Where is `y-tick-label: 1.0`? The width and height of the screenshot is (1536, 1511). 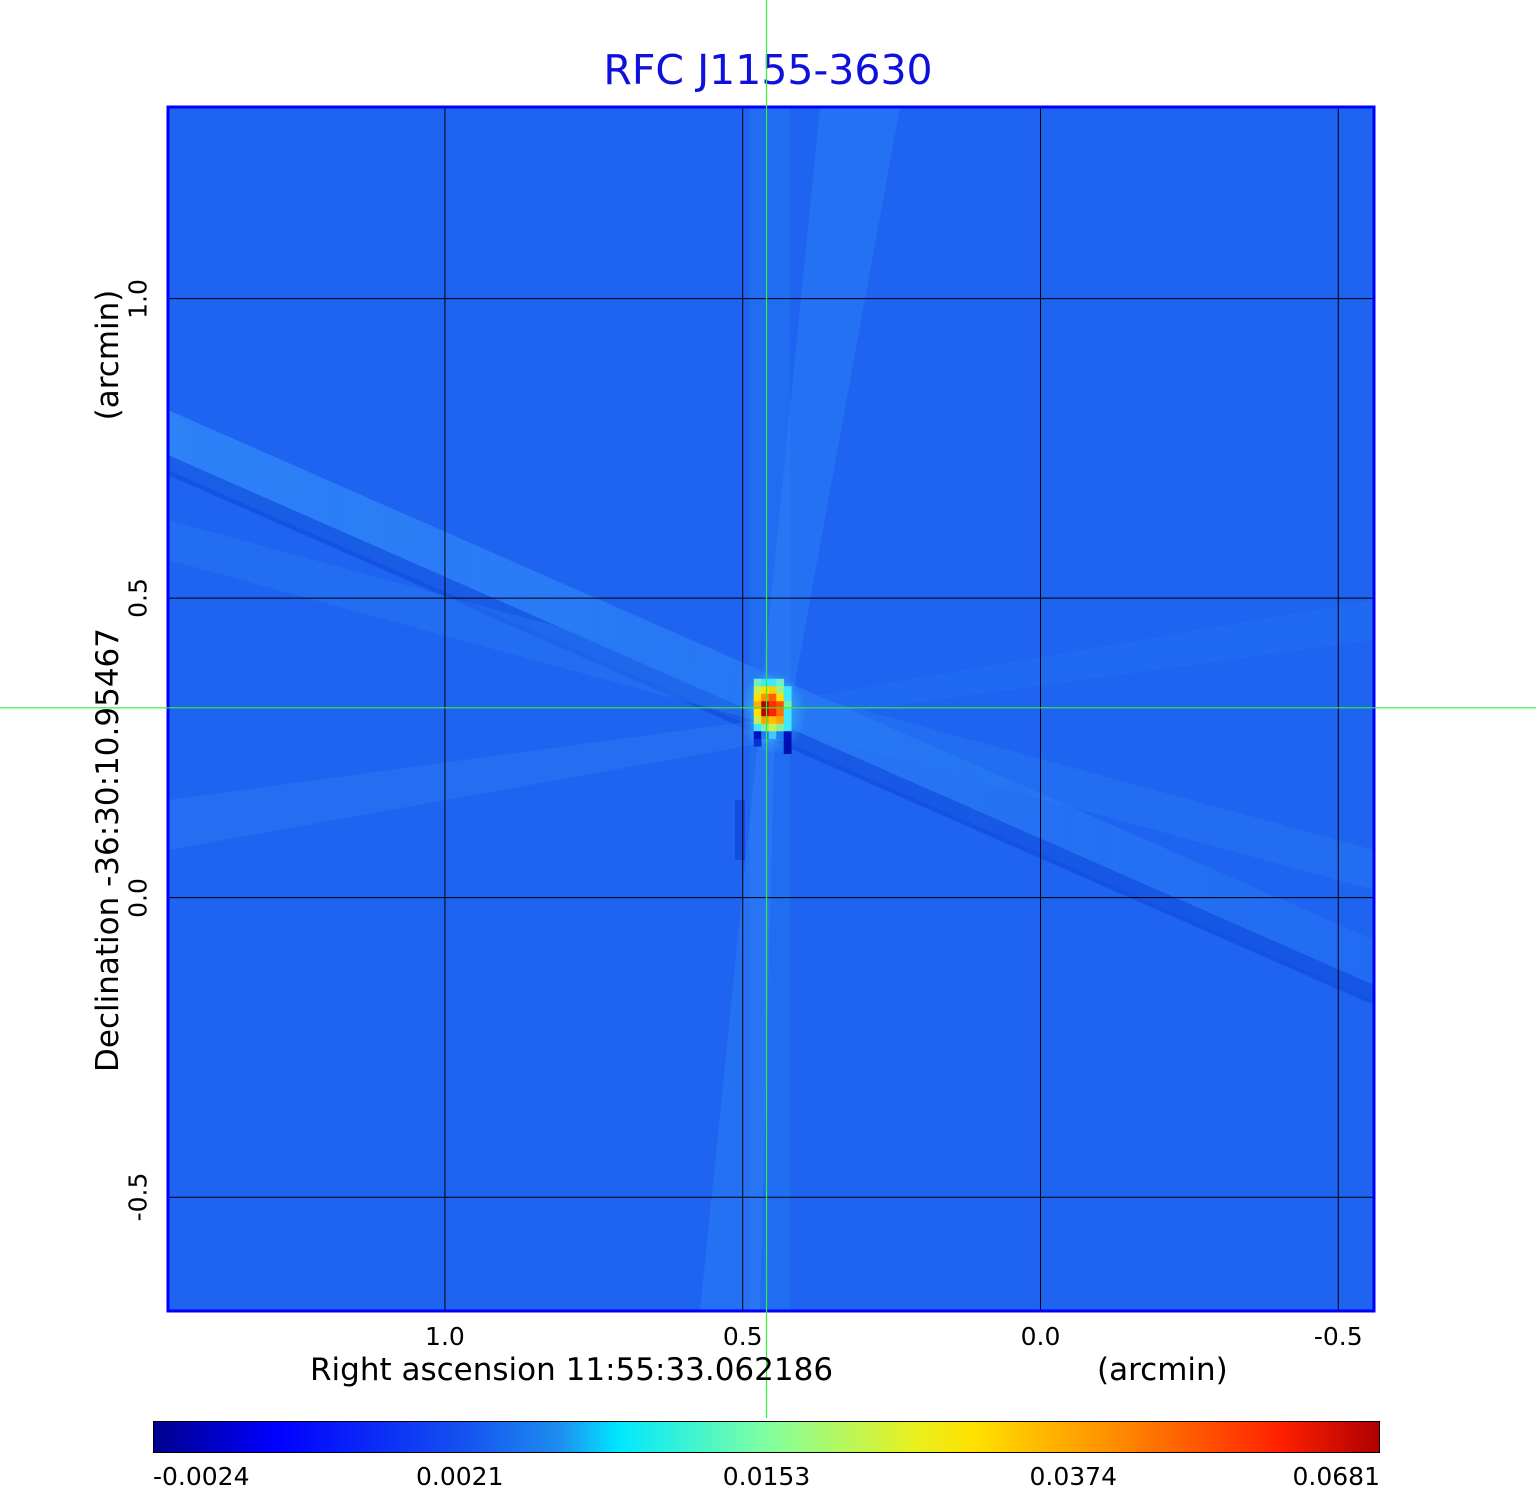 y-tick-label: 1.0 is located at coordinates (138, 298).